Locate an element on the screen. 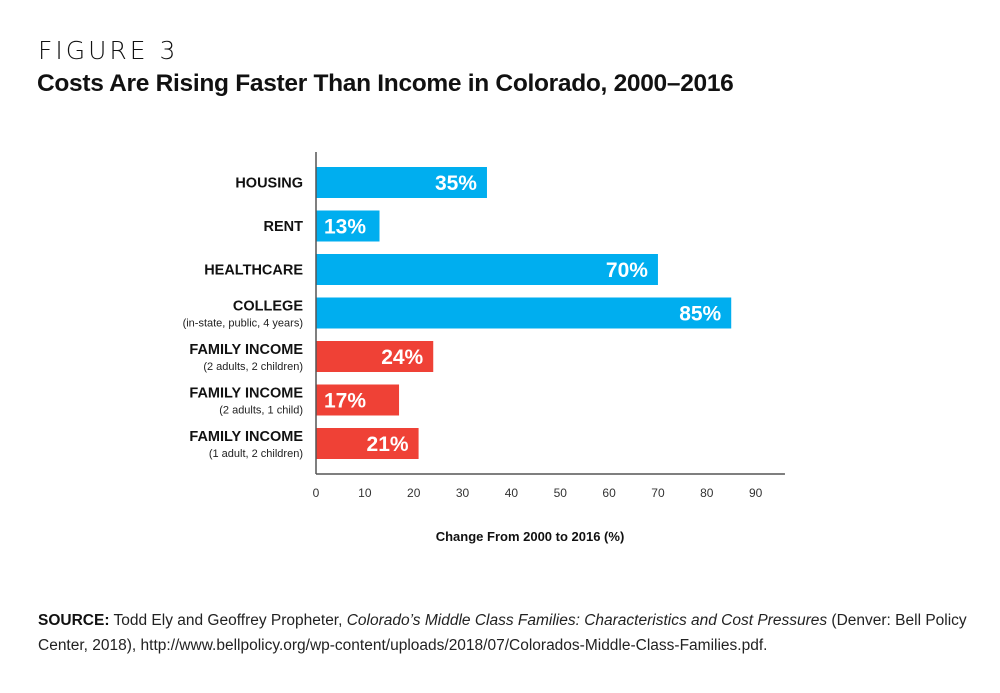  x-tick-label: 20 is located at coordinates (414, 493).